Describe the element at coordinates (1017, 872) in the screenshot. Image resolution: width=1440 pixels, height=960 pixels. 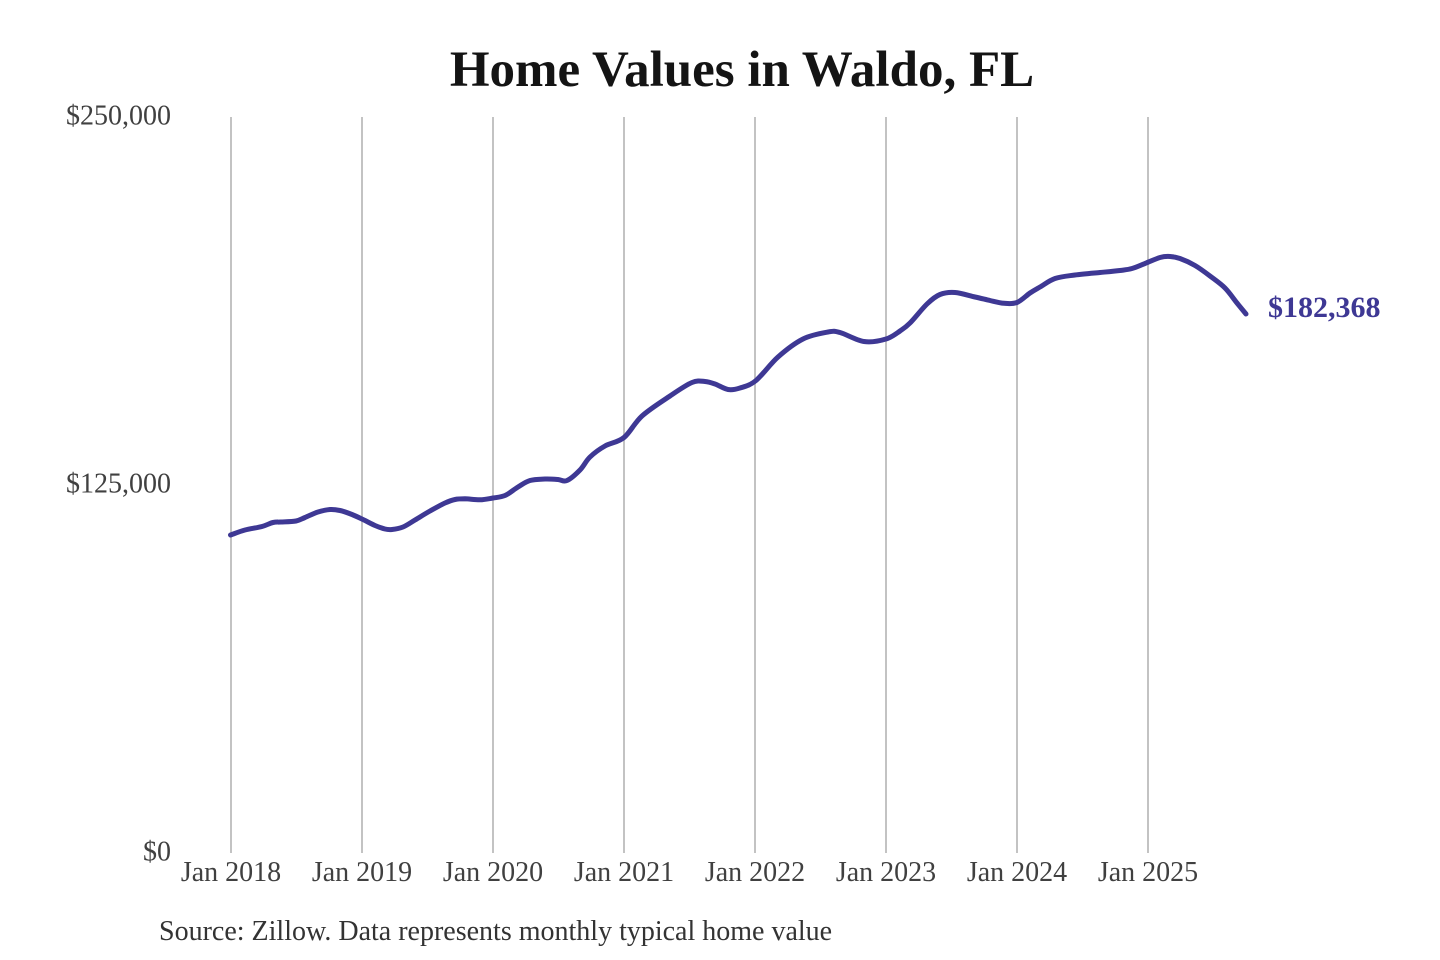
I see `svg-text: Jan 2024` at that location.